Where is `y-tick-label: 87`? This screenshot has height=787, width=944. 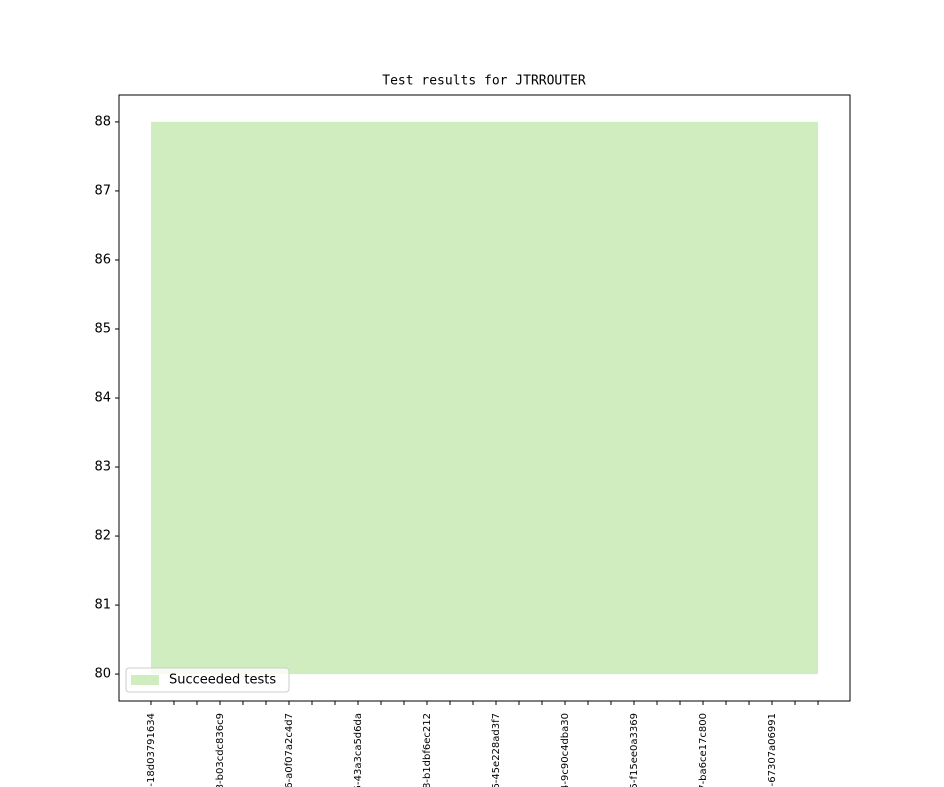
y-tick-label: 87 is located at coordinates (102, 190).